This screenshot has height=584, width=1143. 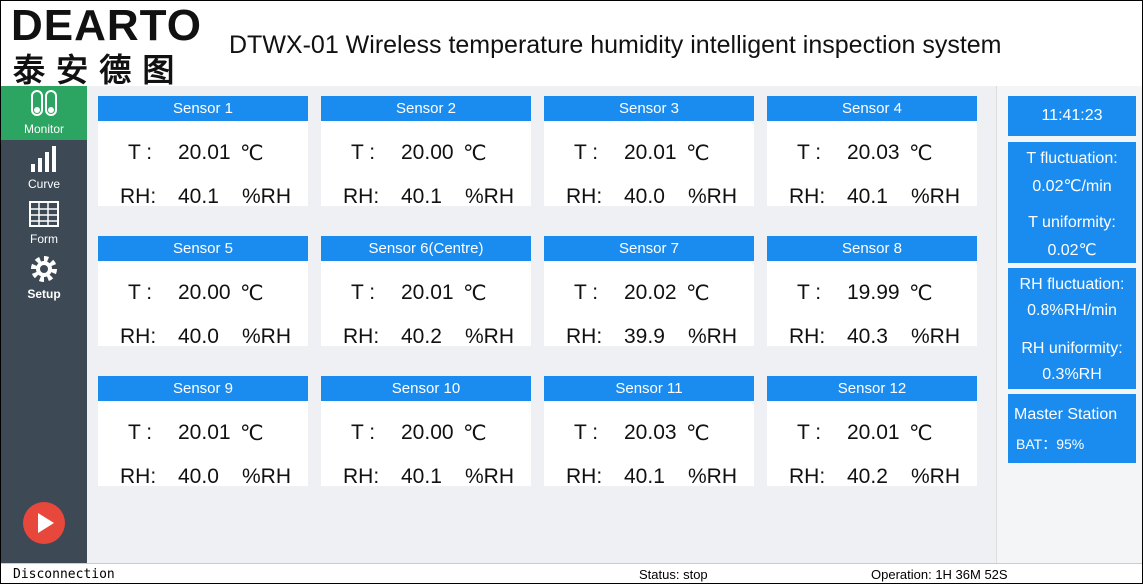 What do you see at coordinates (426, 432) in the screenshot?
I see `sensor-card: Sensor 10 T : 20.00 ℃ RH: 40.1 %RH` at bounding box center [426, 432].